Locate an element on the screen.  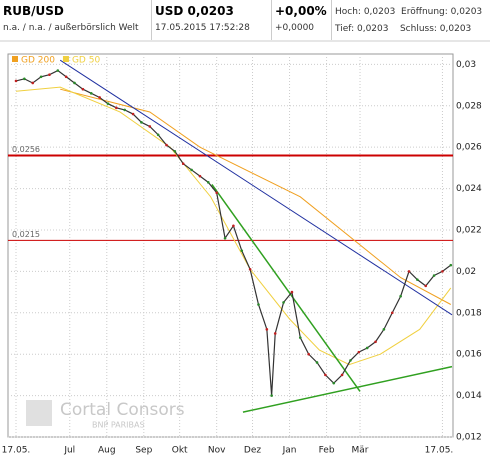
watermark-logo is located at coordinates (39, 413).